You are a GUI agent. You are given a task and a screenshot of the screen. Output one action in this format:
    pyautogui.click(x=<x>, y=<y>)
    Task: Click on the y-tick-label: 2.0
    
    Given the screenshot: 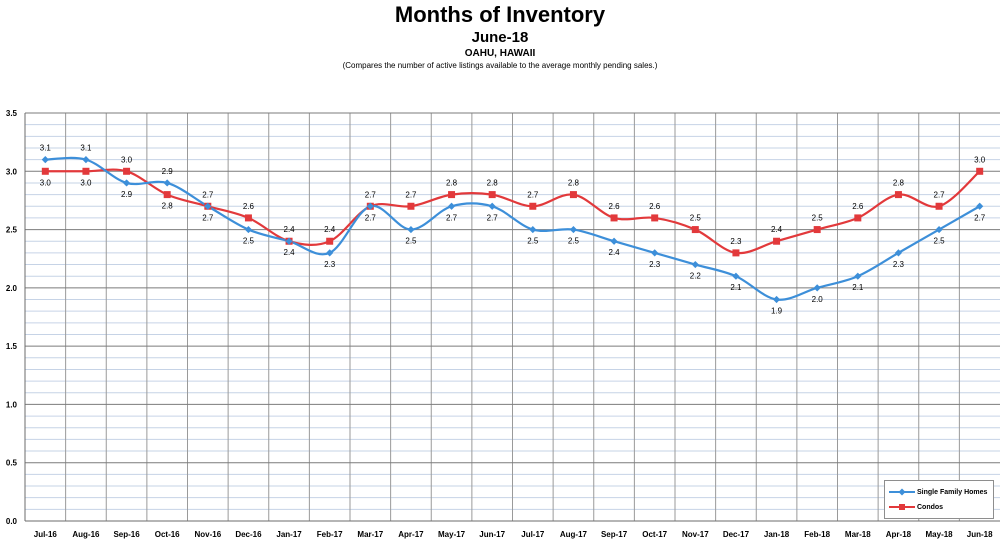 What is the action you would take?
    pyautogui.click(x=12, y=288)
    